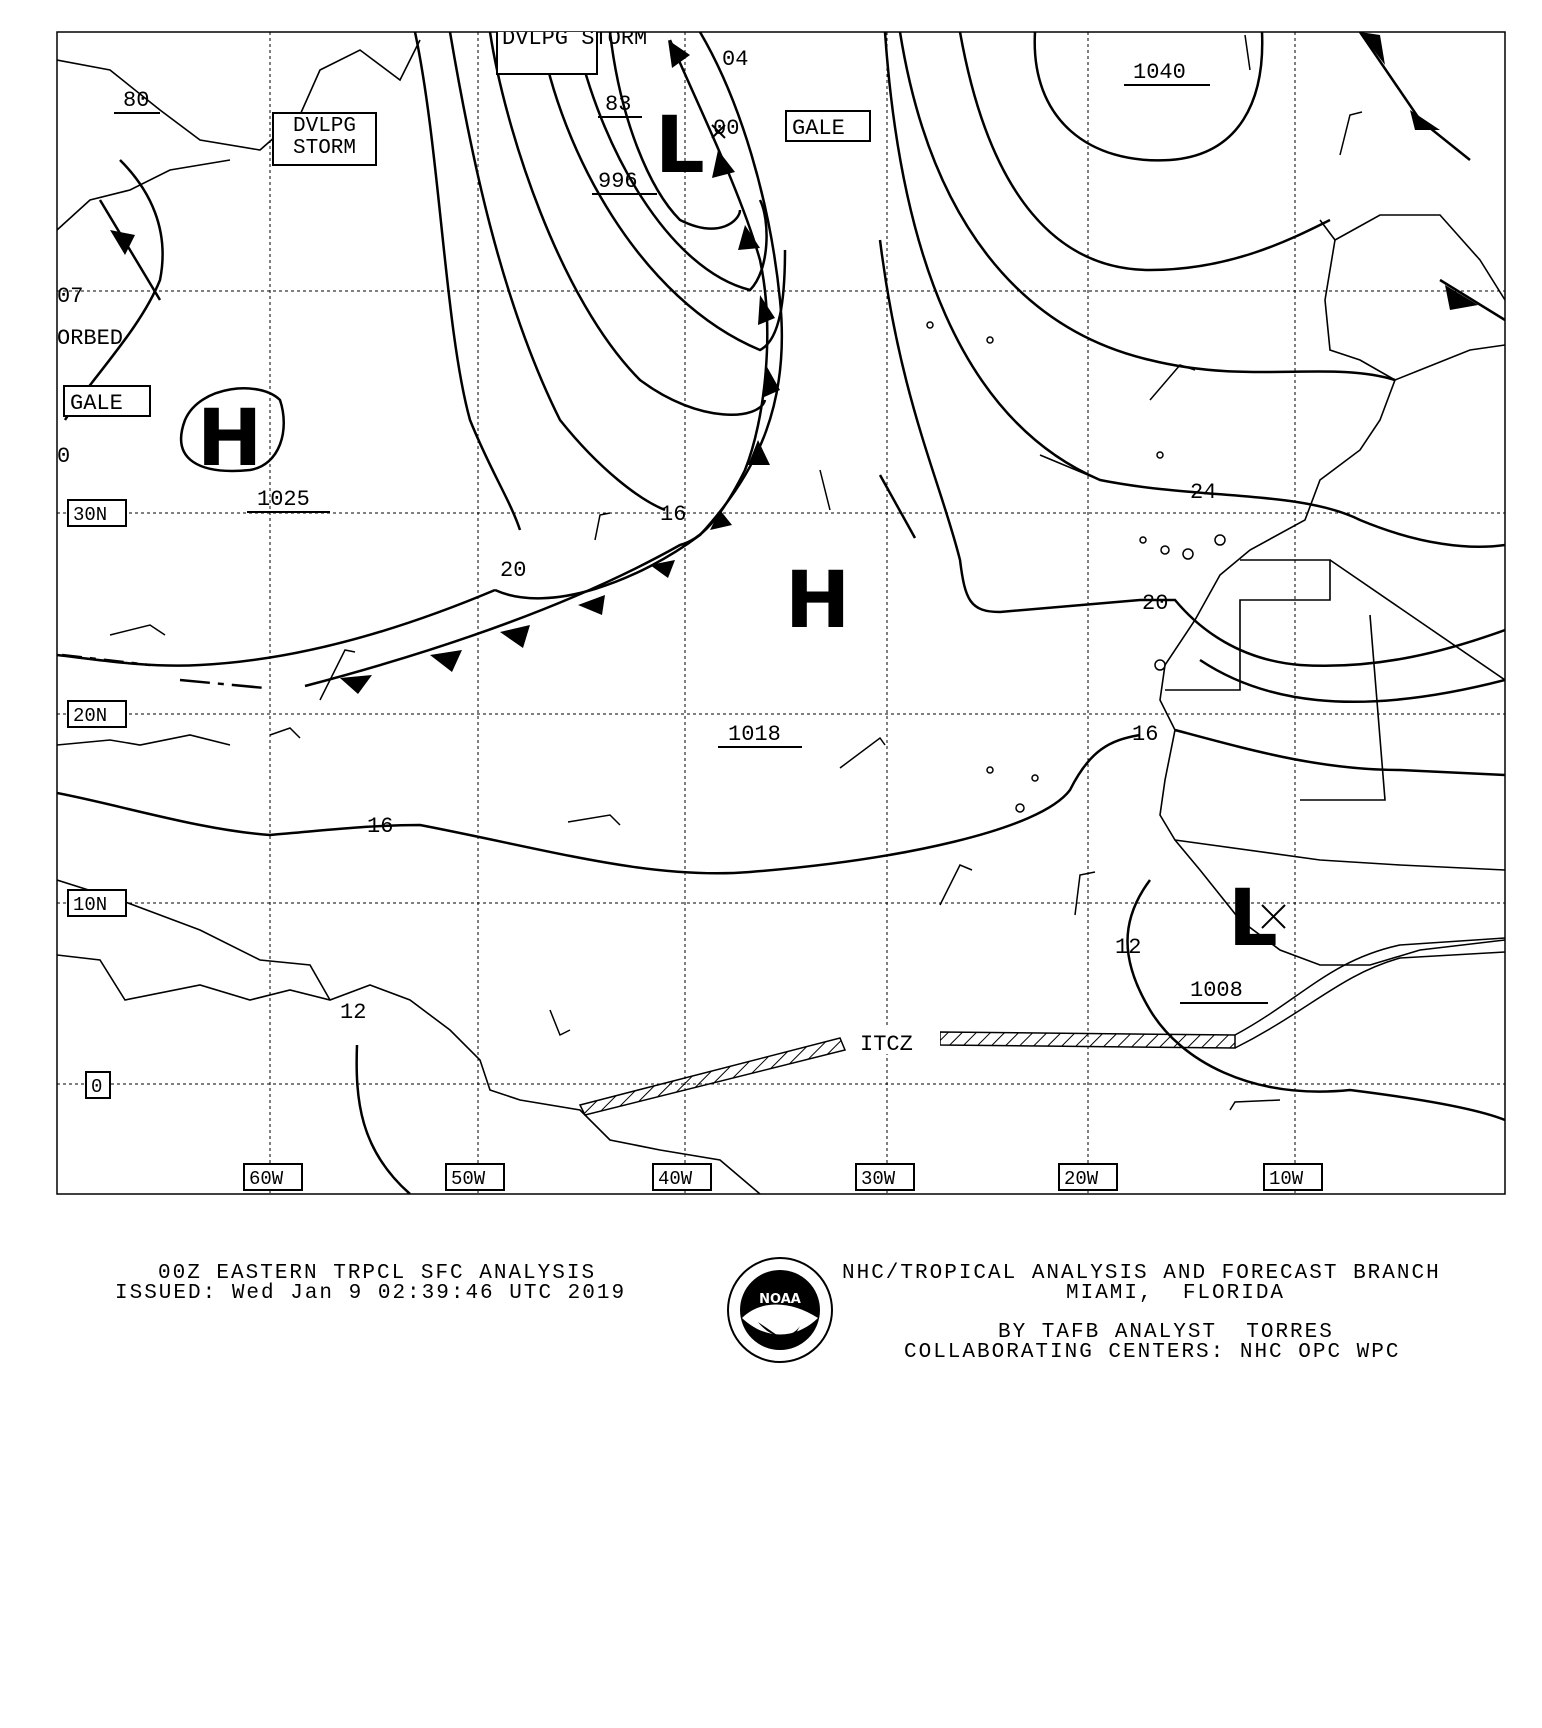  Describe the element at coordinates (467, 221) in the screenshot. I see `warning-boxes: DVLPG STORM DVLPG STORM GALE GALE` at that location.